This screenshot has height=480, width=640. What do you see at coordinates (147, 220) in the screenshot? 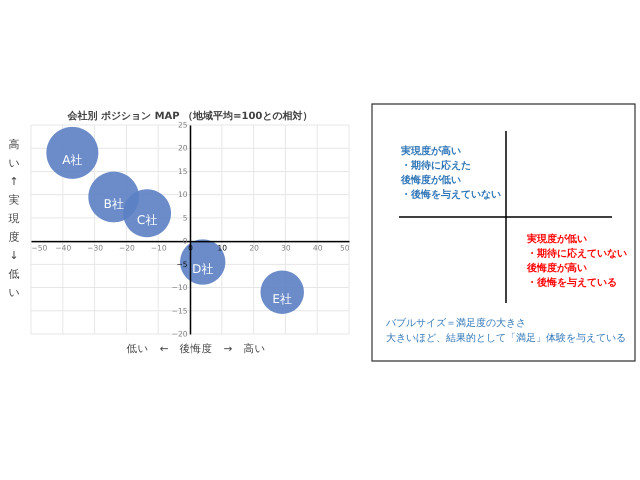
I see `series-label: C社` at bounding box center [147, 220].